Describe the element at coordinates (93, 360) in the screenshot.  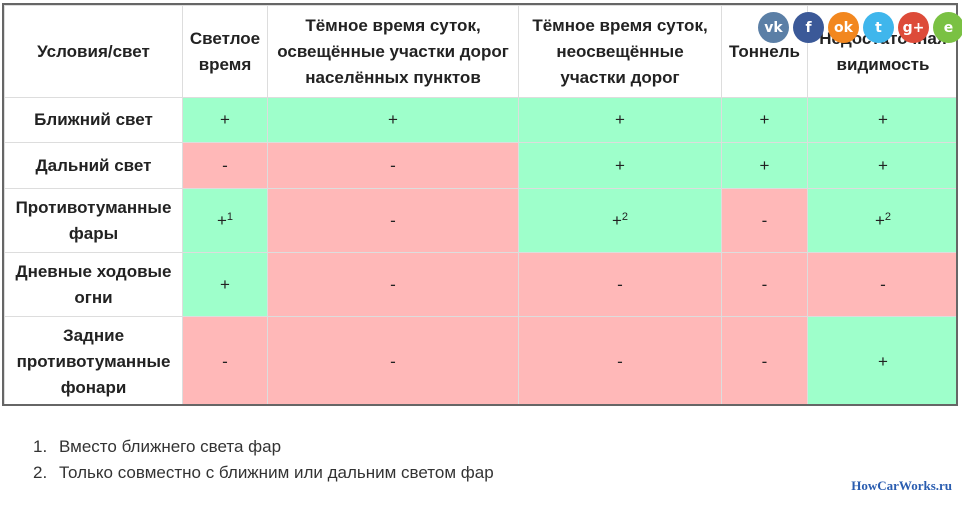
I see `row-label: Задние противотуманные фонари` at that location.